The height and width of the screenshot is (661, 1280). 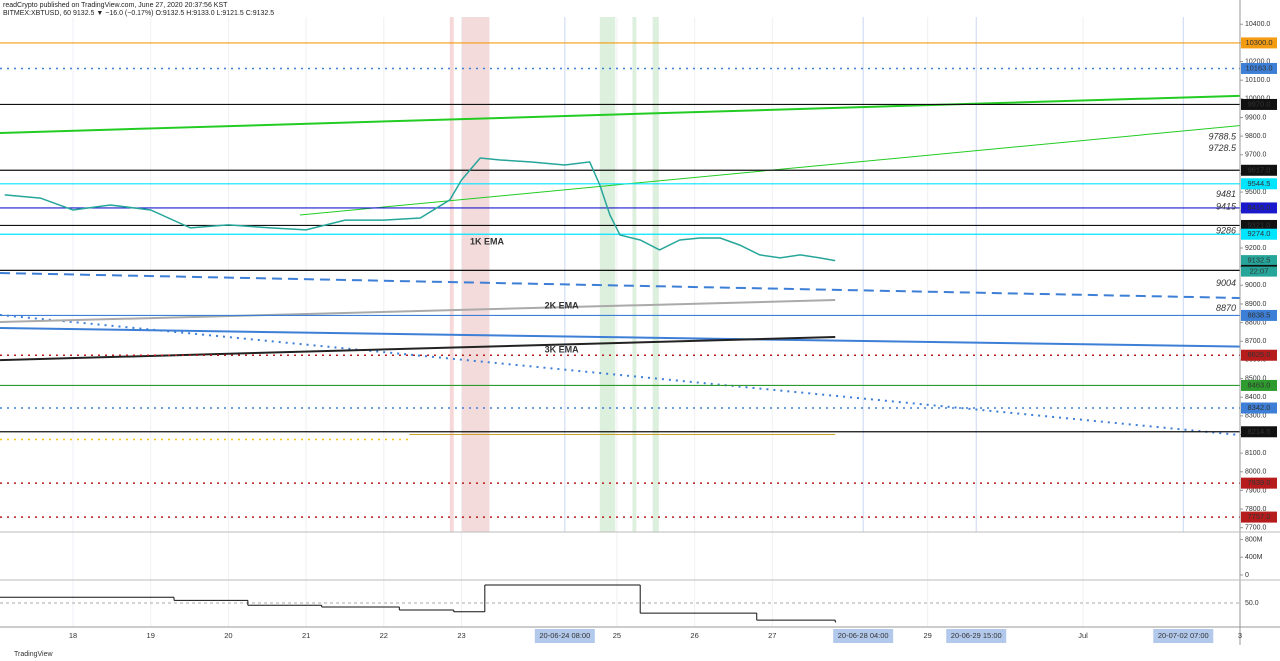 What do you see at coordinates (151, 635) in the screenshot?
I see `x-tick-label: 19` at bounding box center [151, 635].